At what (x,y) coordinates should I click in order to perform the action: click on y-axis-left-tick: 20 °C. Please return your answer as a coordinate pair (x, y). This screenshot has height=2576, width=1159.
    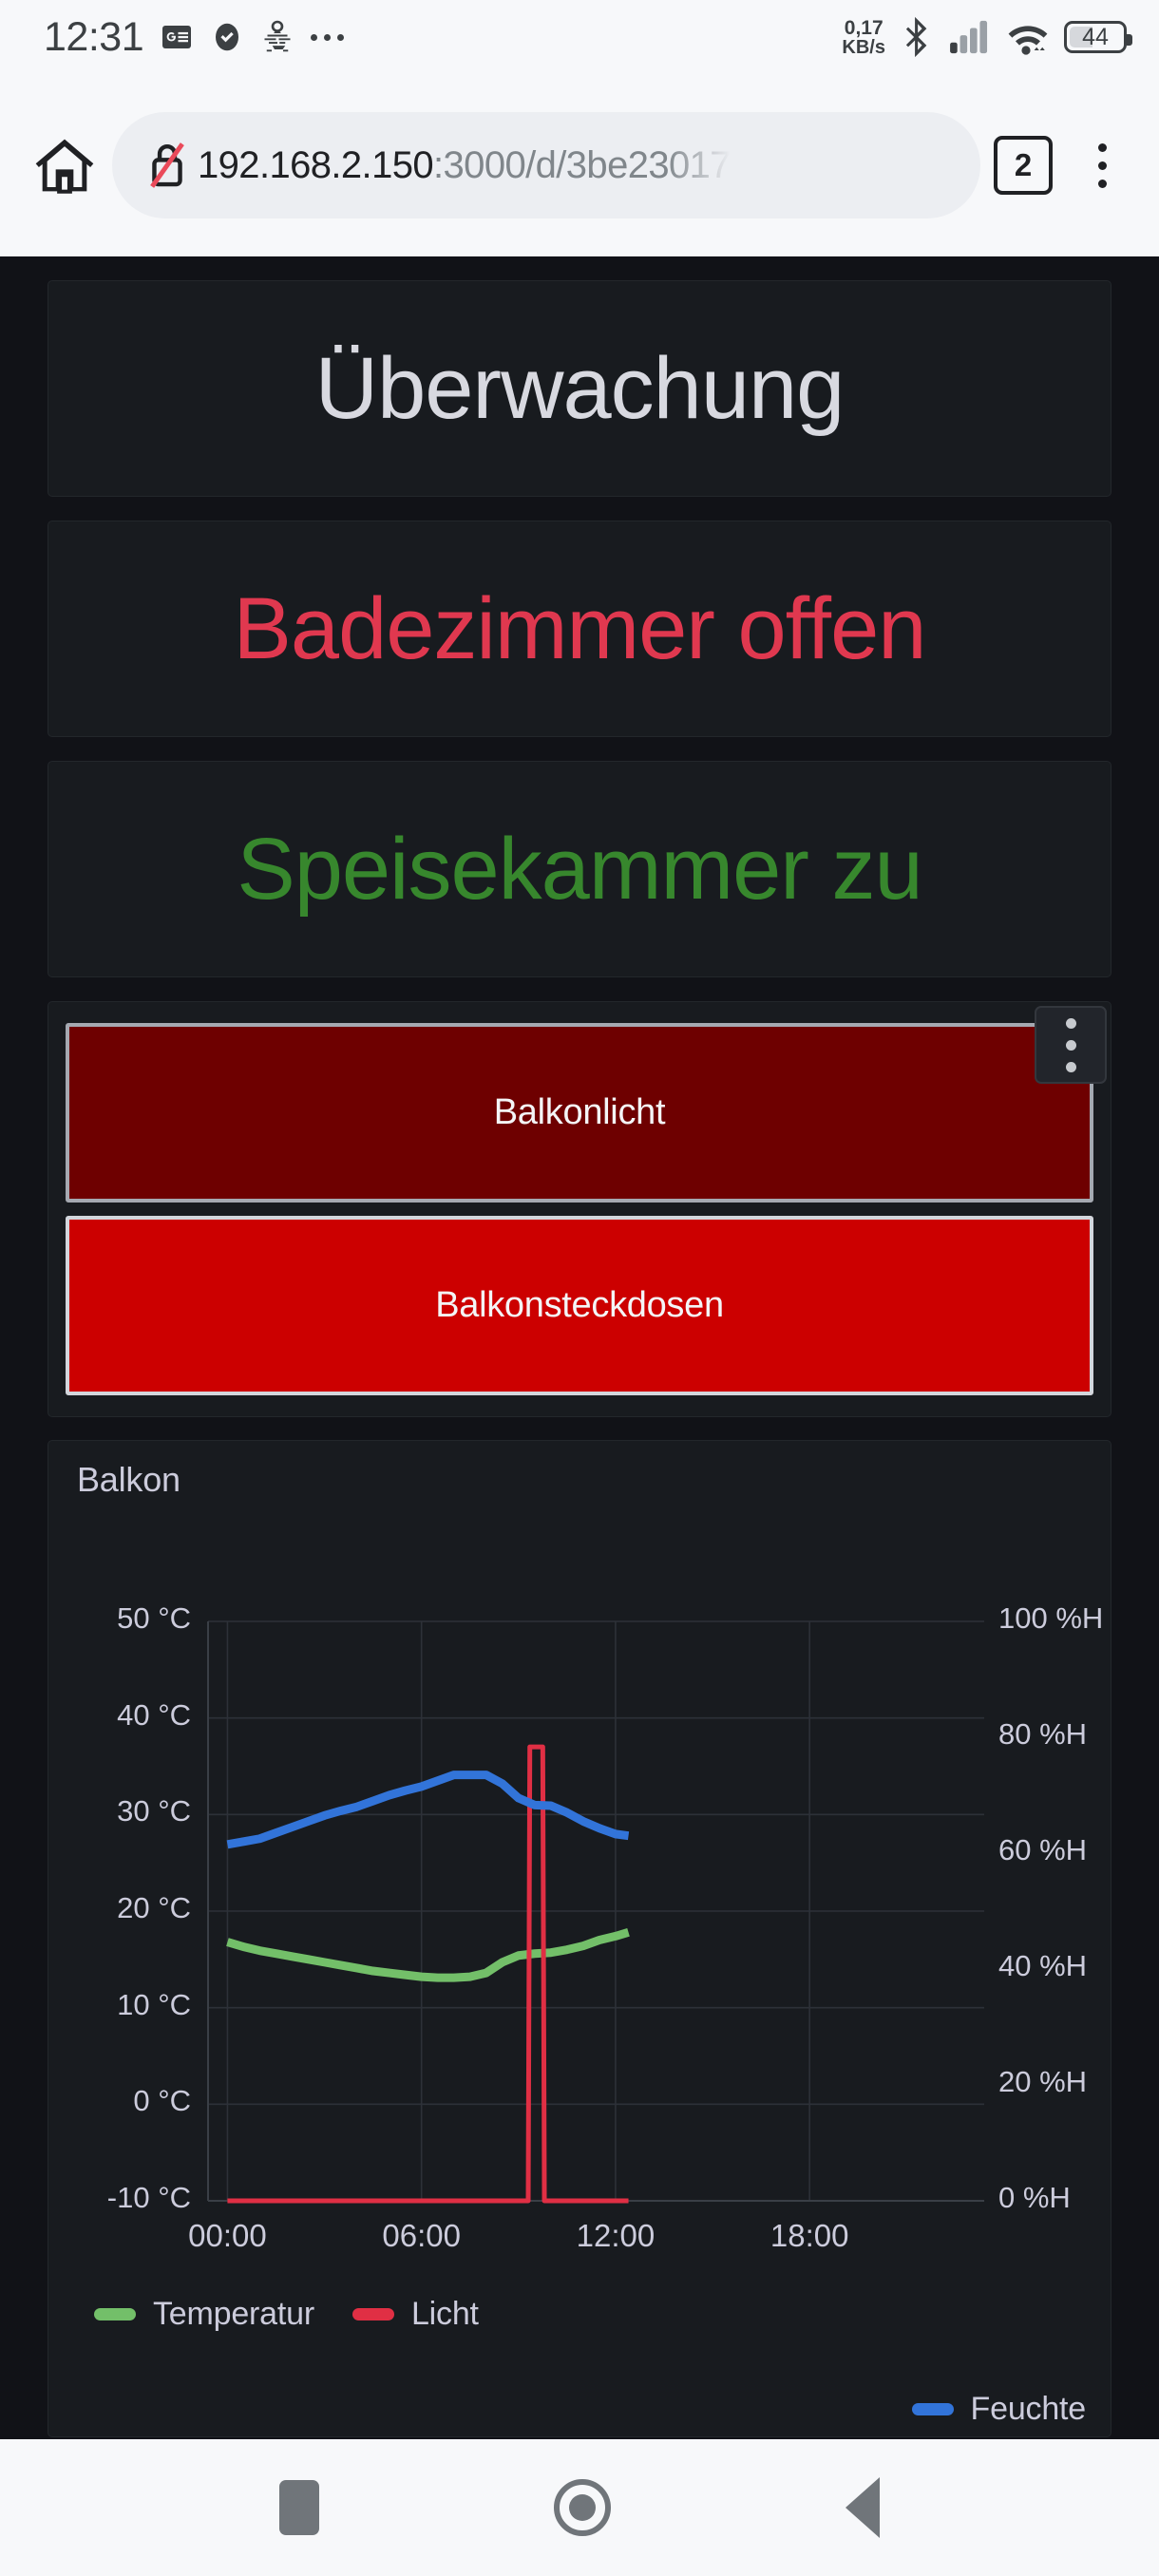
    Looking at the image, I should click on (154, 1907).